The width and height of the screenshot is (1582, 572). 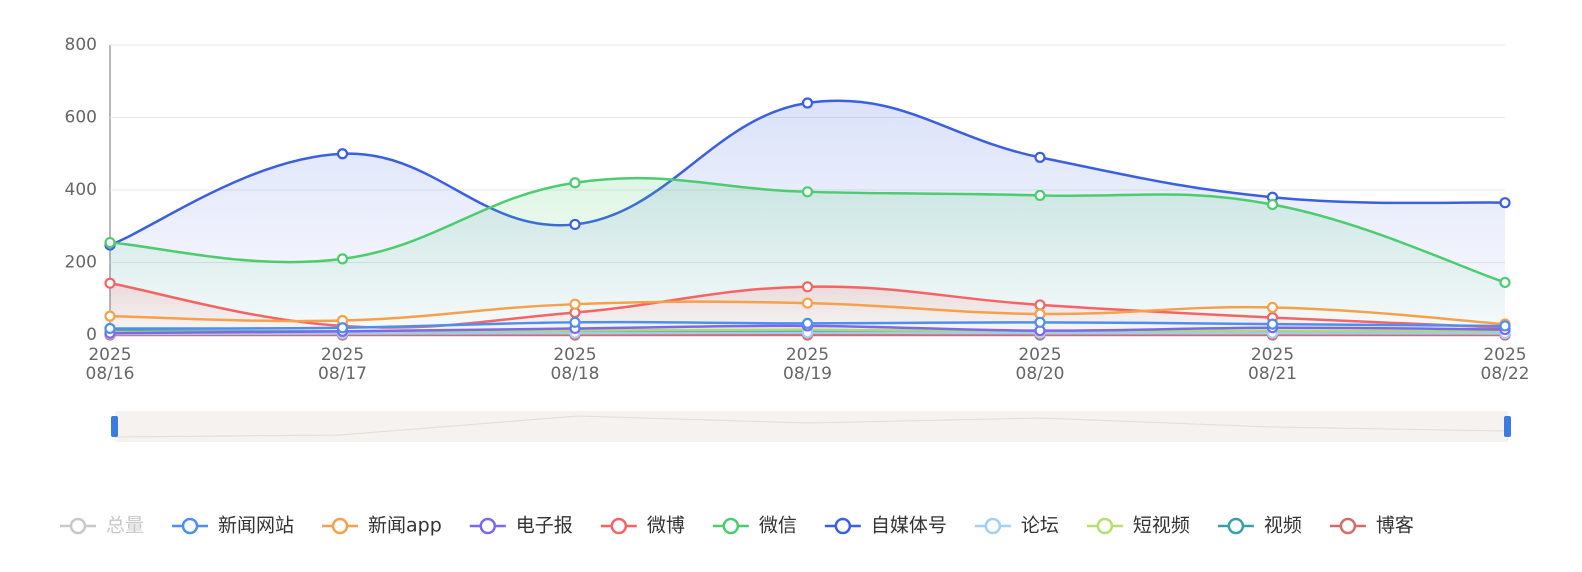 What do you see at coordinates (1395, 526) in the screenshot?
I see `legend-label: 博客` at bounding box center [1395, 526].